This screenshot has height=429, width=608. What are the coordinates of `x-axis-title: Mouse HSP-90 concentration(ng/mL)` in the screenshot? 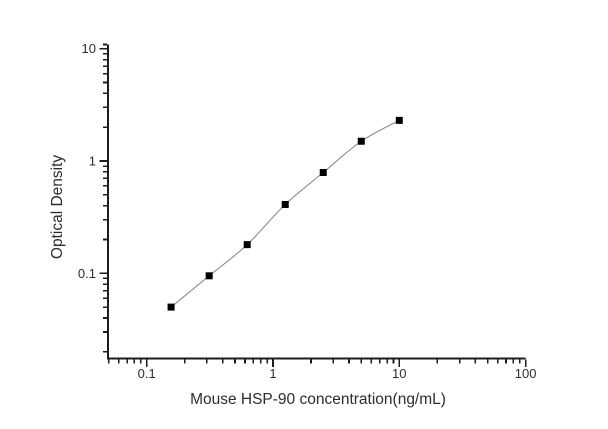 It's located at (318, 399).